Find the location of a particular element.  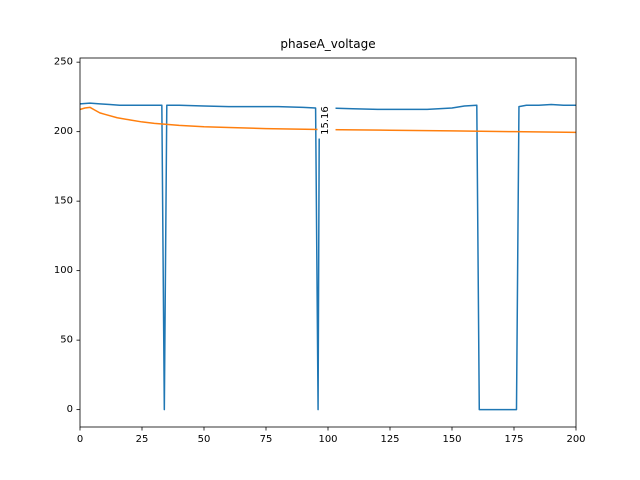

annotation-layer: 15.16 is located at coordinates (326, 119).